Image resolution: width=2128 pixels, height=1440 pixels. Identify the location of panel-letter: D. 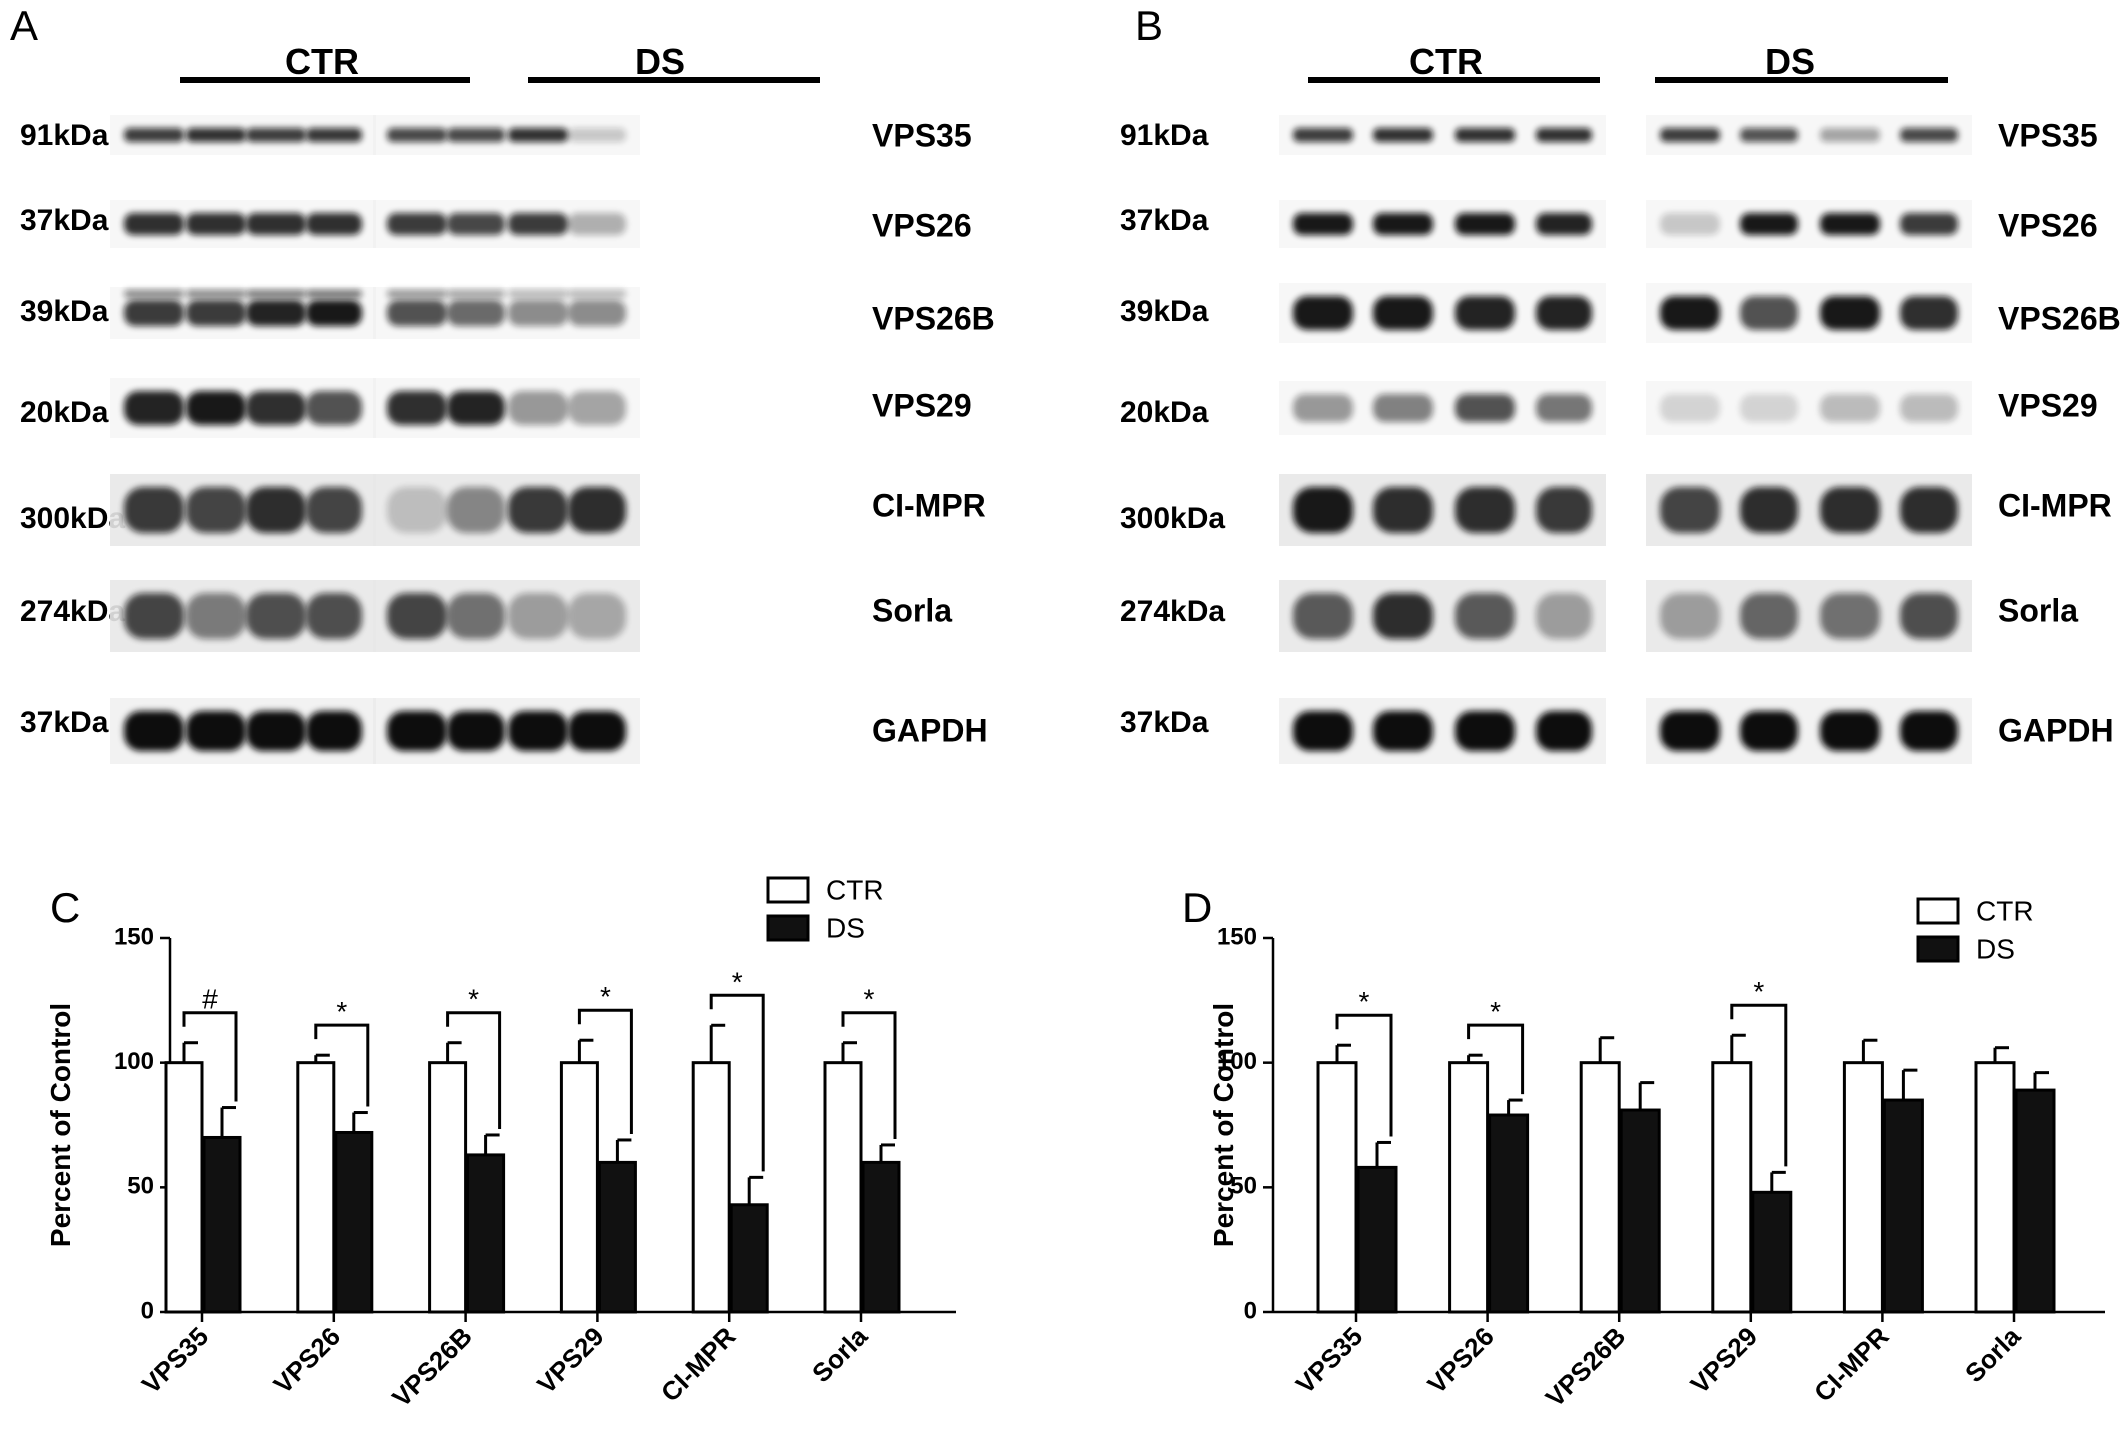
(1197, 907).